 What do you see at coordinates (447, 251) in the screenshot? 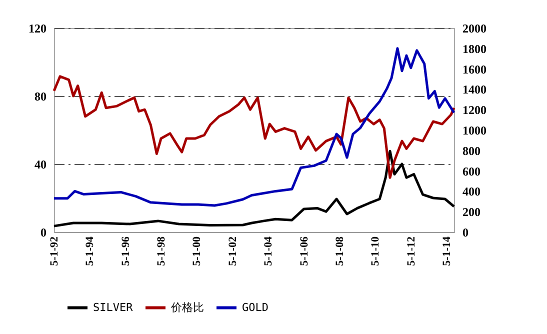
I see `x-tick-label: 5-1-14` at bounding box center [447, 251].